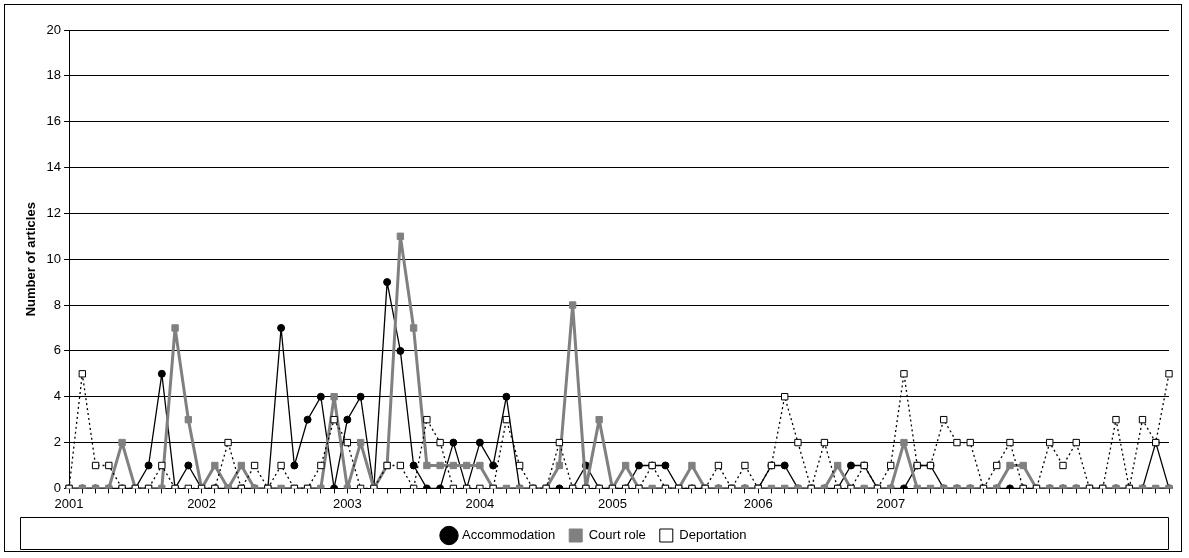  Describe the element at coordinates (54, 121) in the screenshot. I see `y-tick-label: 16` at that location.